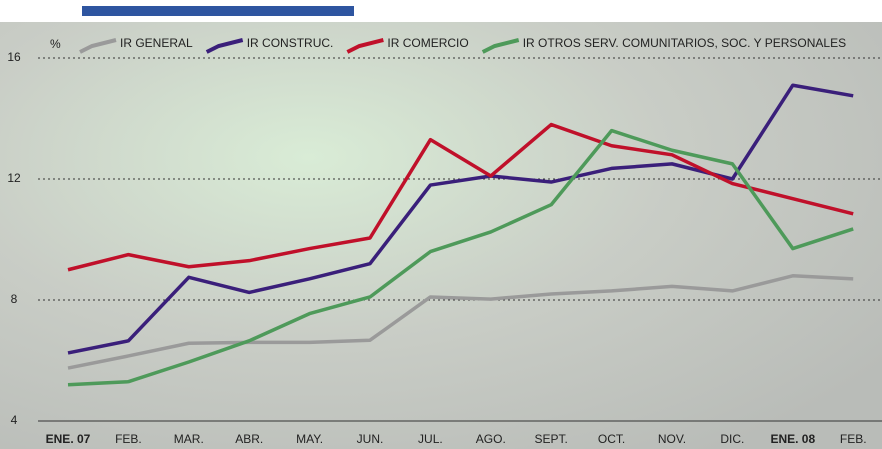 This screenshot has width=882, height=449. What do you see at coordinates (14, 299) in the screenshot?
I see `y-tick-label: 8` at bounding box center [14, 299].